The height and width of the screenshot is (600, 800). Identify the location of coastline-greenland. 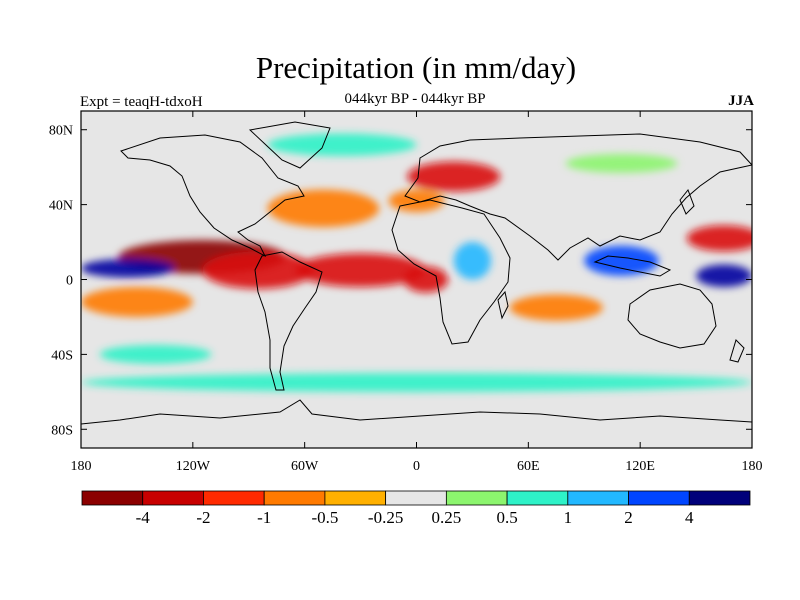
(289, 145).